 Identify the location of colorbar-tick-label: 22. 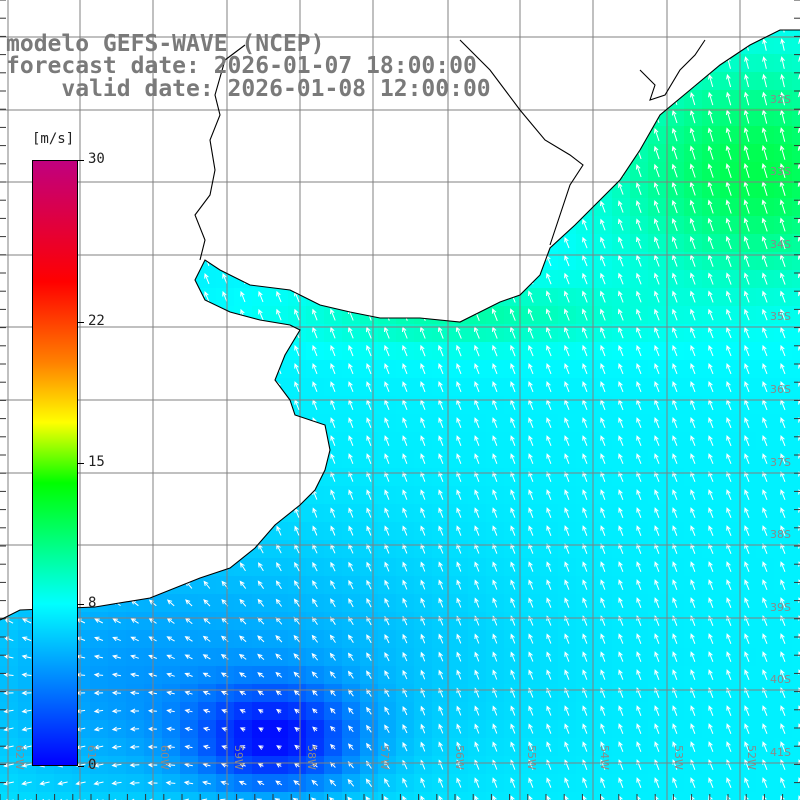
(96, 320).